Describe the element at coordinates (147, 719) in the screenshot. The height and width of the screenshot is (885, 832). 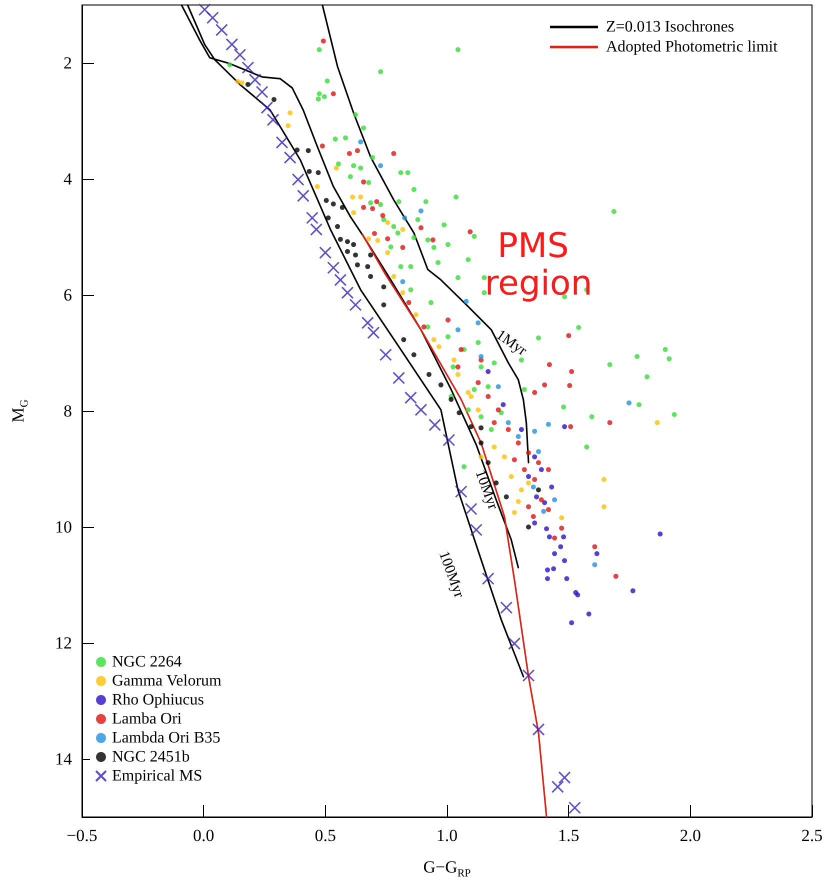
I see `legend-label: Lamba Ori` at that location.